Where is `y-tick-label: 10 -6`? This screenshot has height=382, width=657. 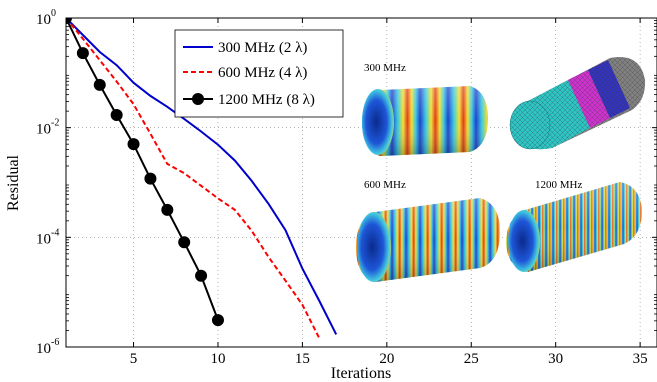 y-tick-label: 10 -6 is located at coordinates (47, 347).